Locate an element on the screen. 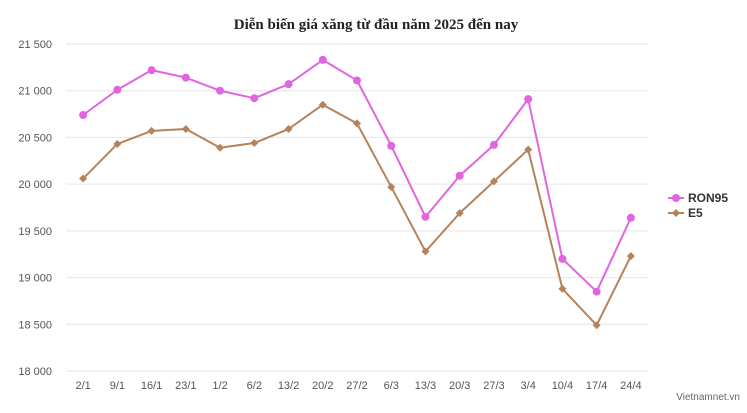 This screenshot has width=747, height=413. legend-marker-circle-icon is located at coordinates (676, 198).